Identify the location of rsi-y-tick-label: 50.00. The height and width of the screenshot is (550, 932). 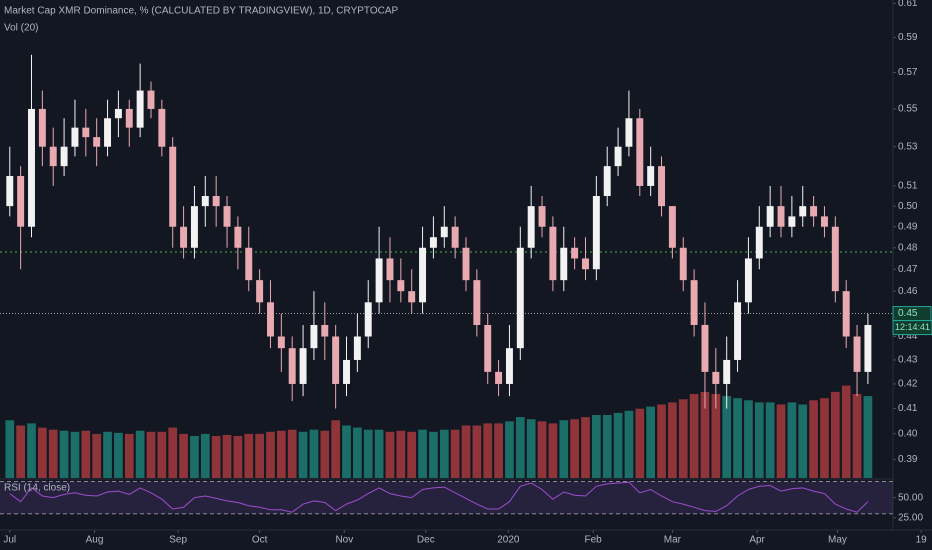
(910, 497).